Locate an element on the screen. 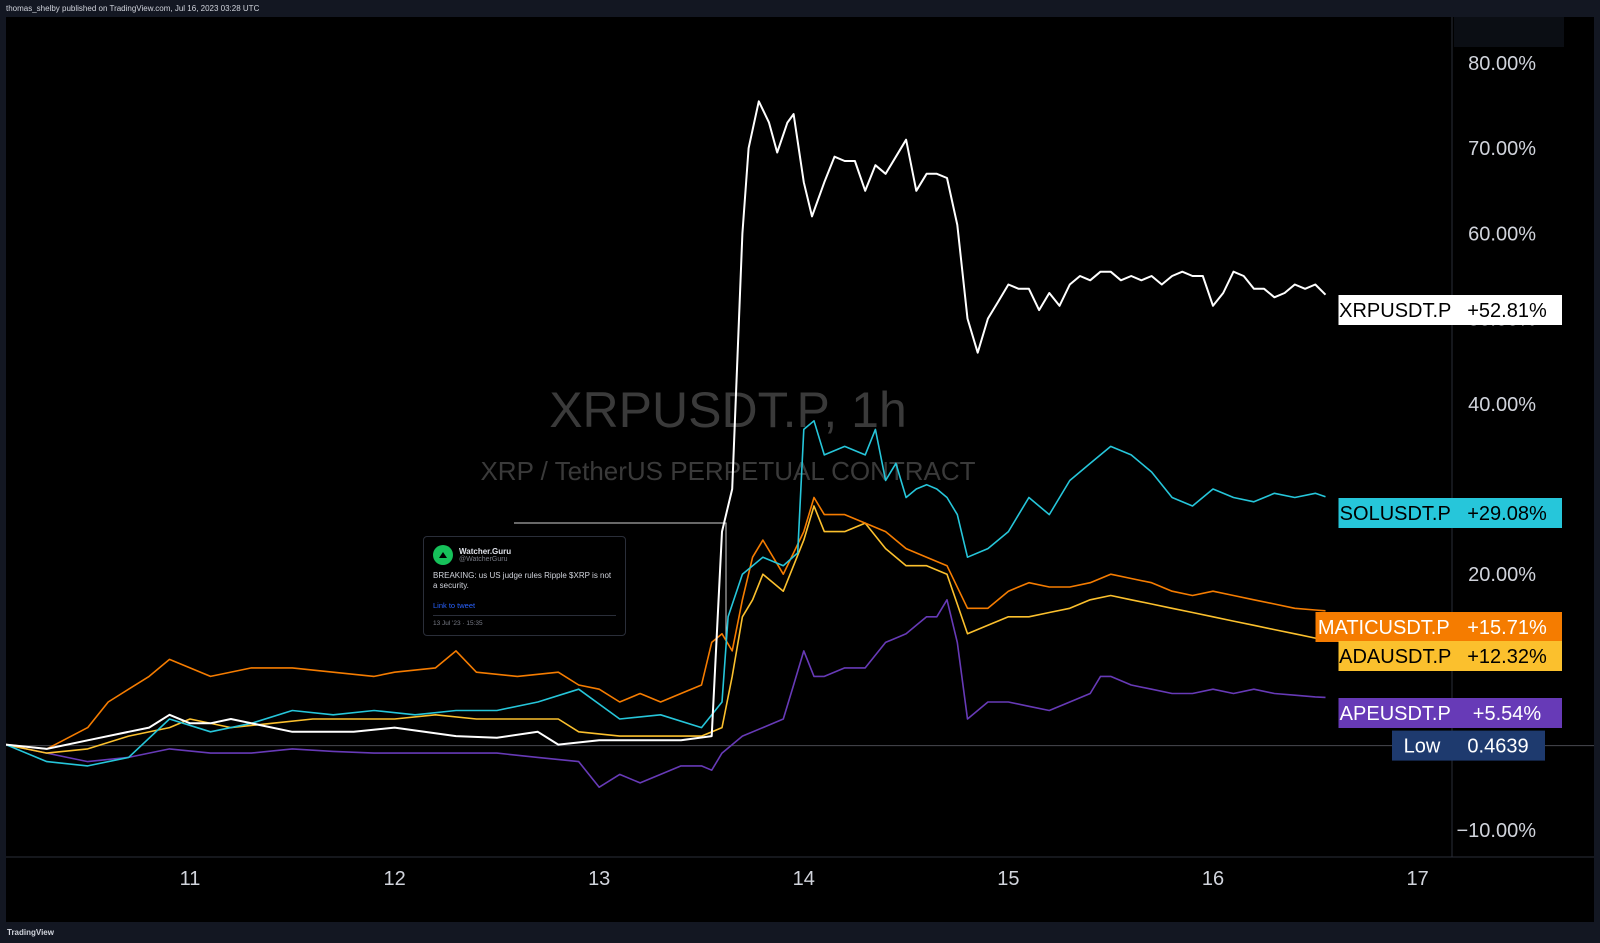 This screenshot has width=1600, height=943. series-name-label: APEUSDT.P is located at coordinates (1395, 714).